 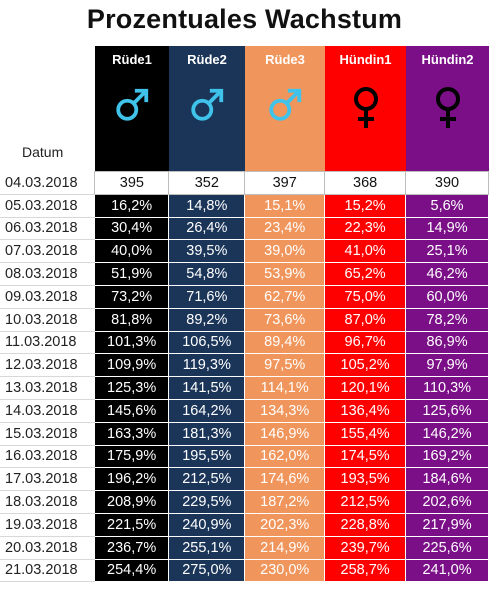 What do you see at coordinates (47, 479) in the screenshot?
I see `date-cell: 17.03.2018` at bounding box center [47, 479].